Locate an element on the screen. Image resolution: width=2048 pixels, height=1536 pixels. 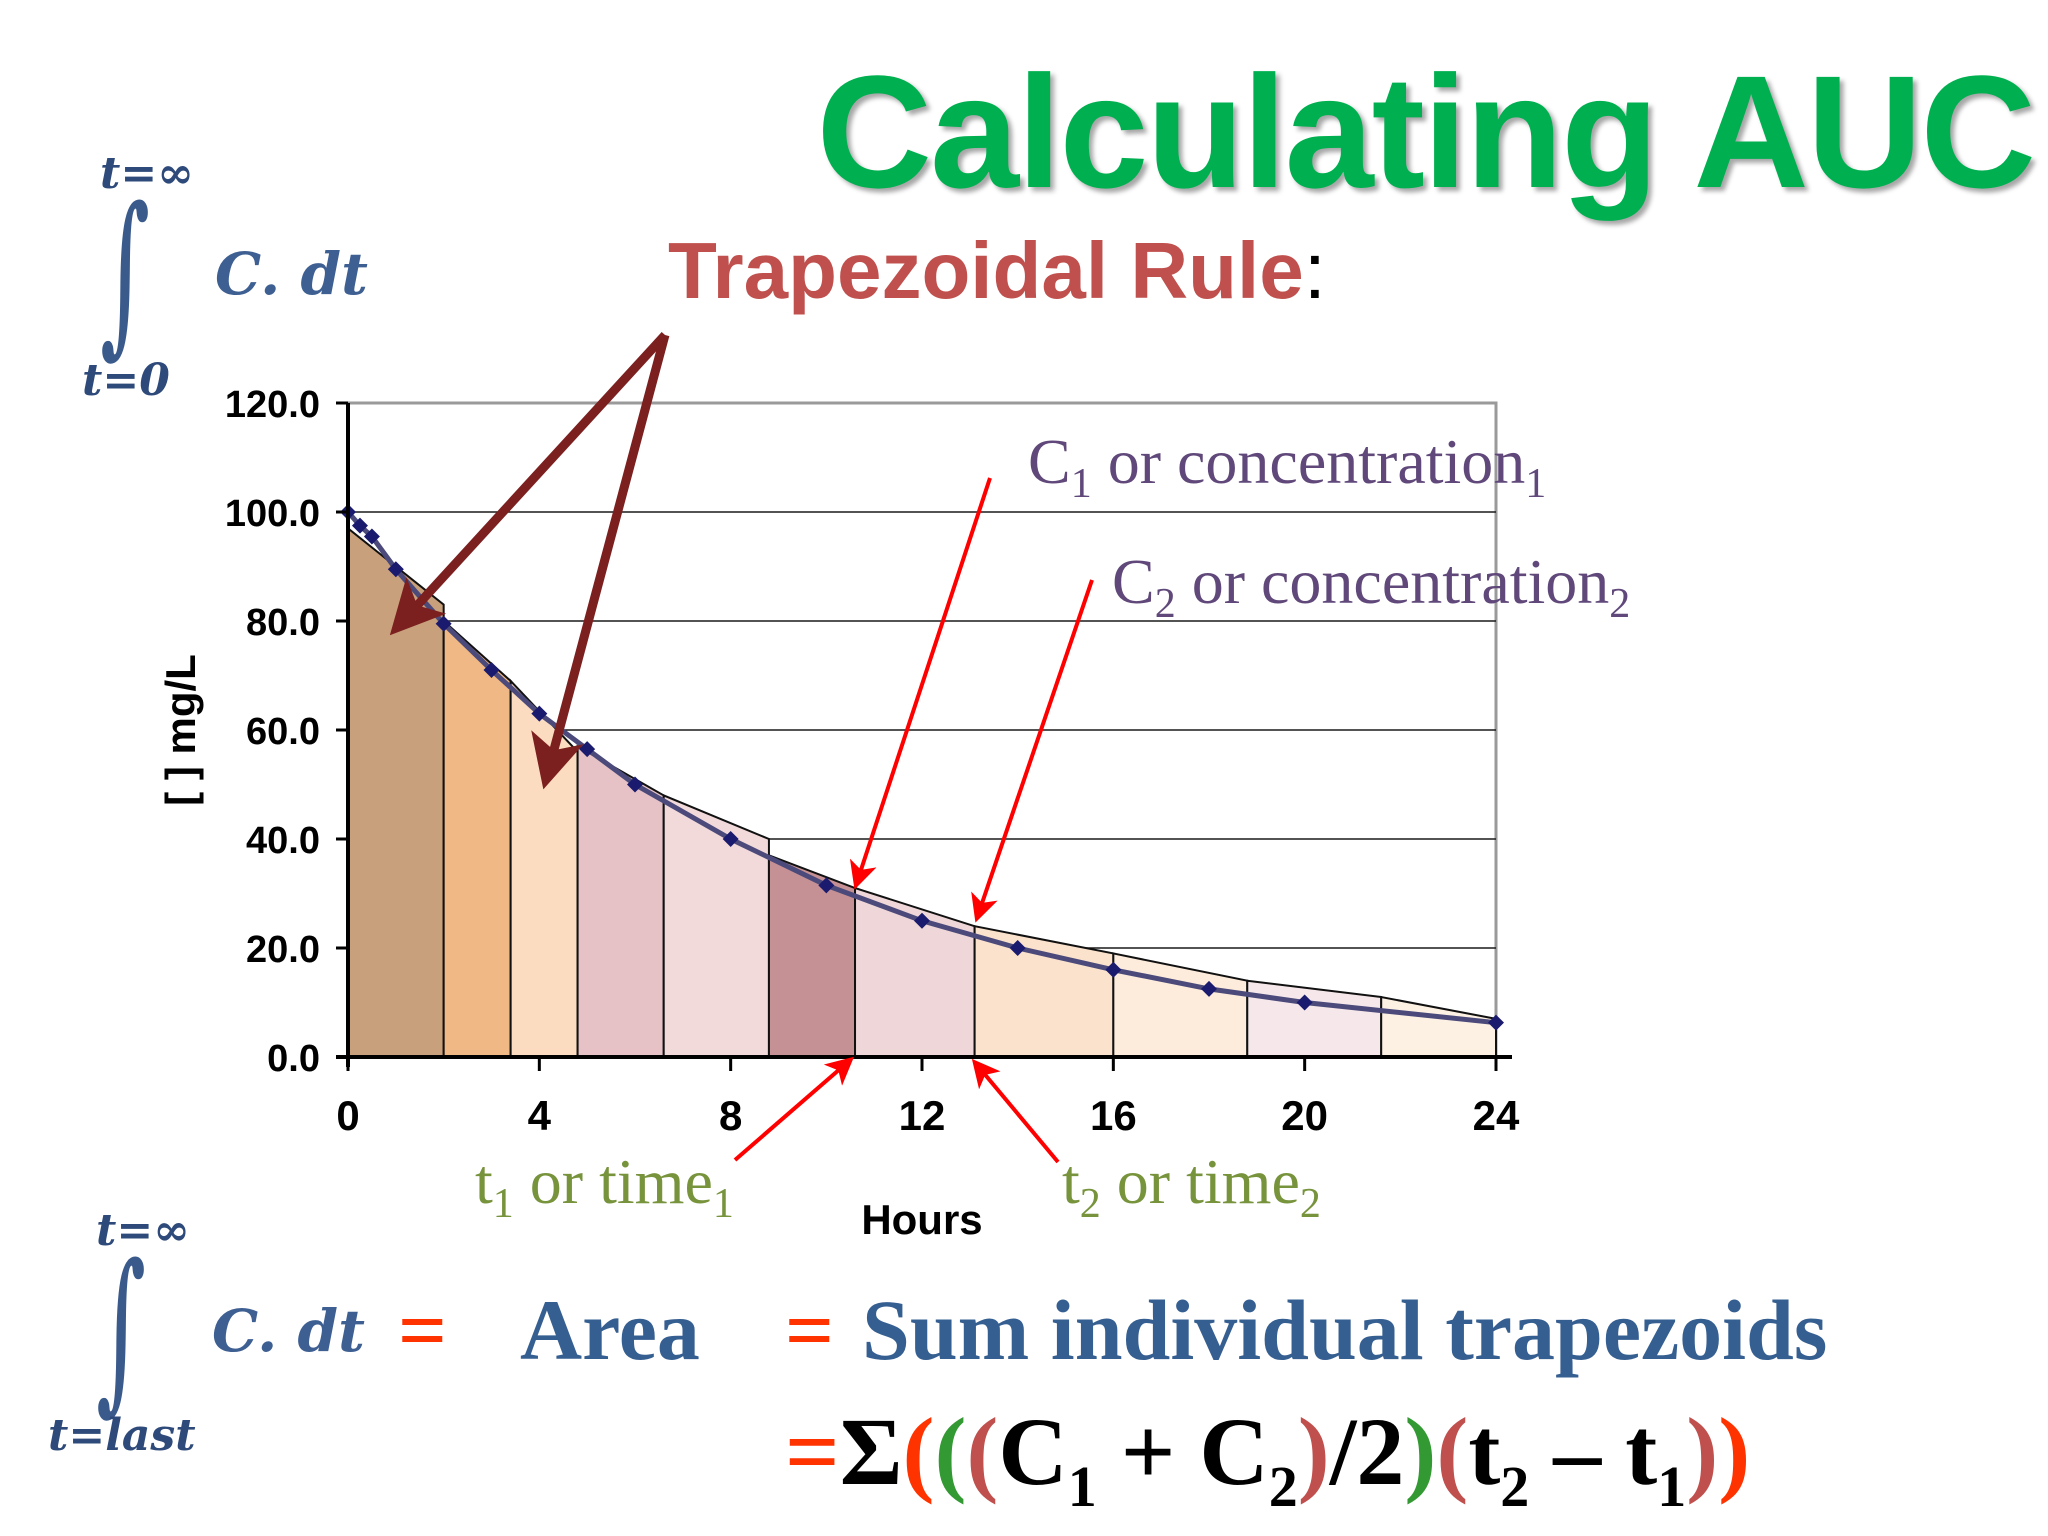
integral-top-upper-limit: t=∞ is located at coordinates (147, 173).